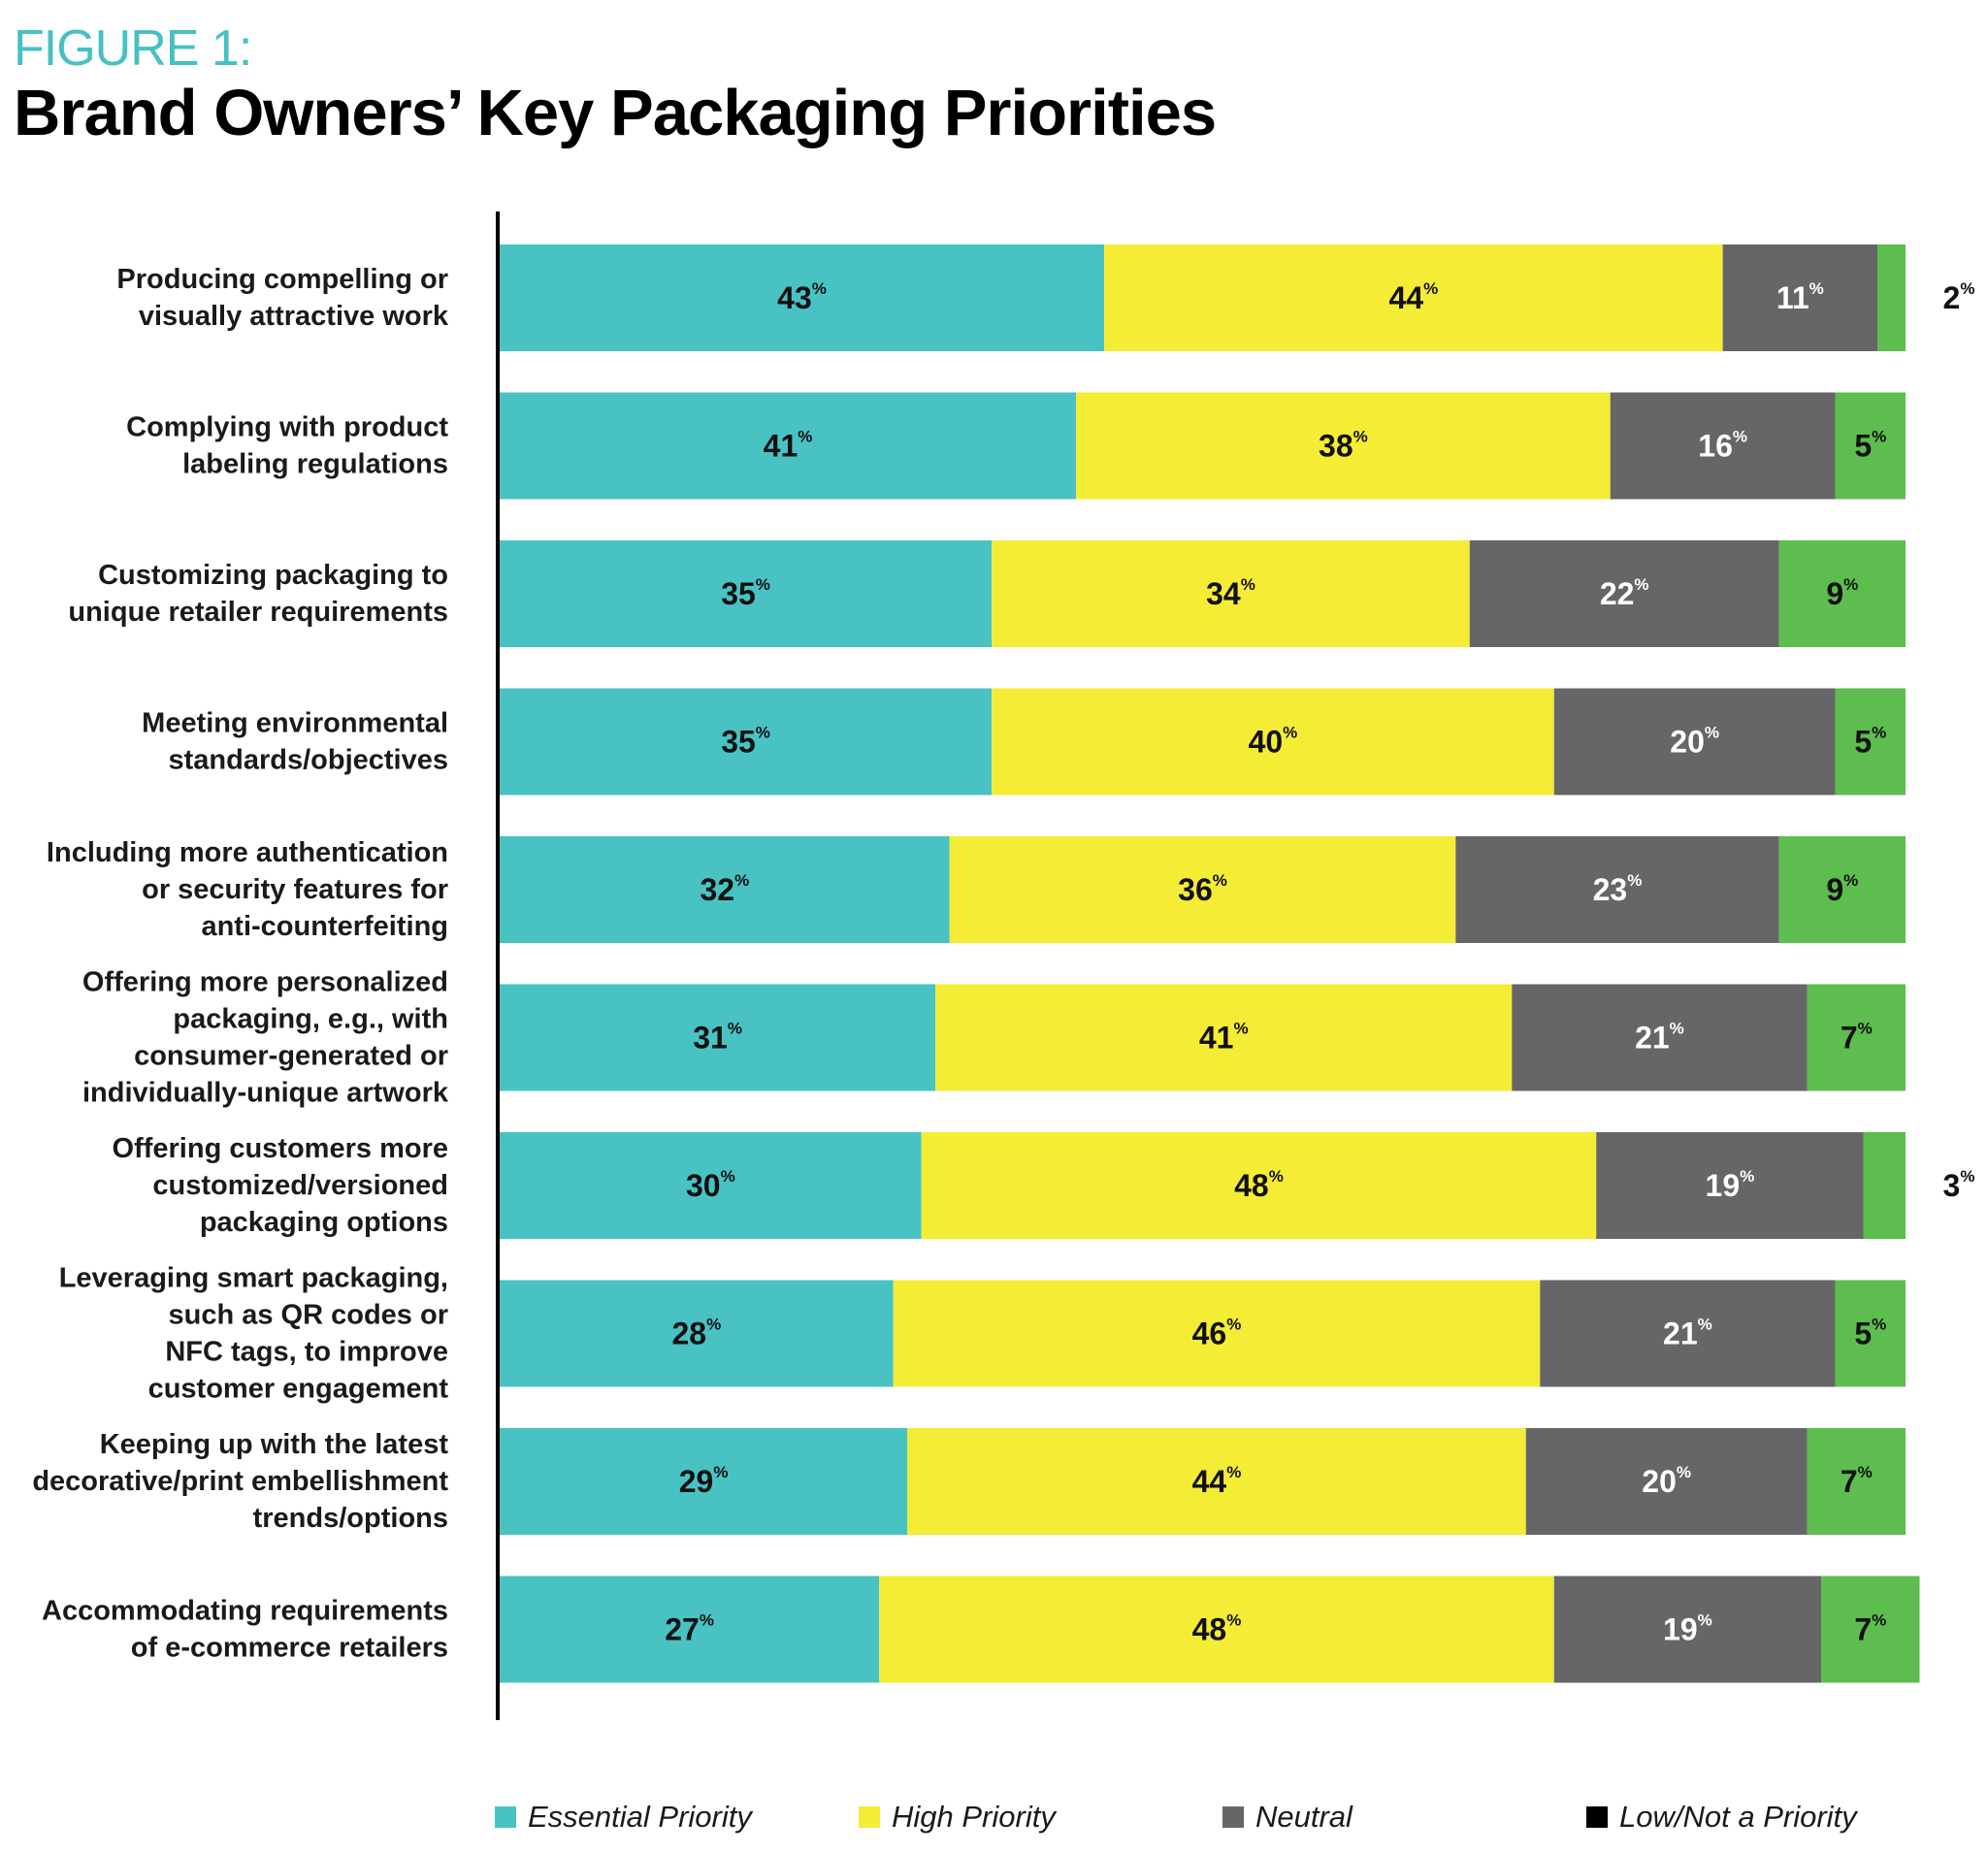  I want to click on data-label-neutral-9: 20%, so click(1667, 1481).